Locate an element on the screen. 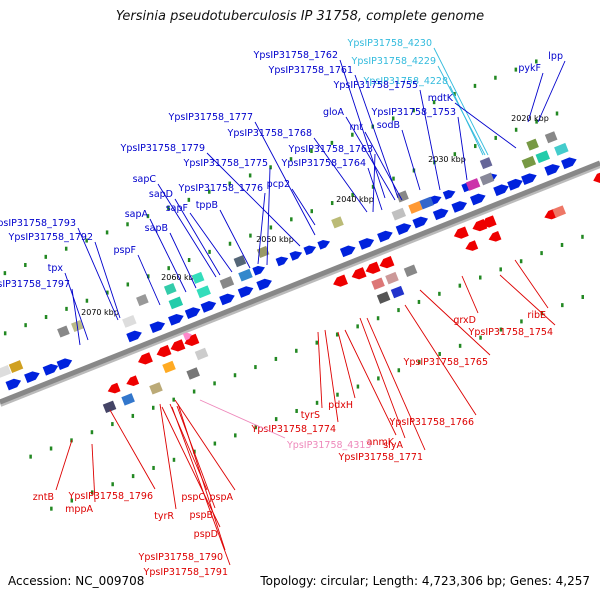 This screenshot has width=600, height=600. minus-gene-label: grxD is located at coordinates (464, 320).